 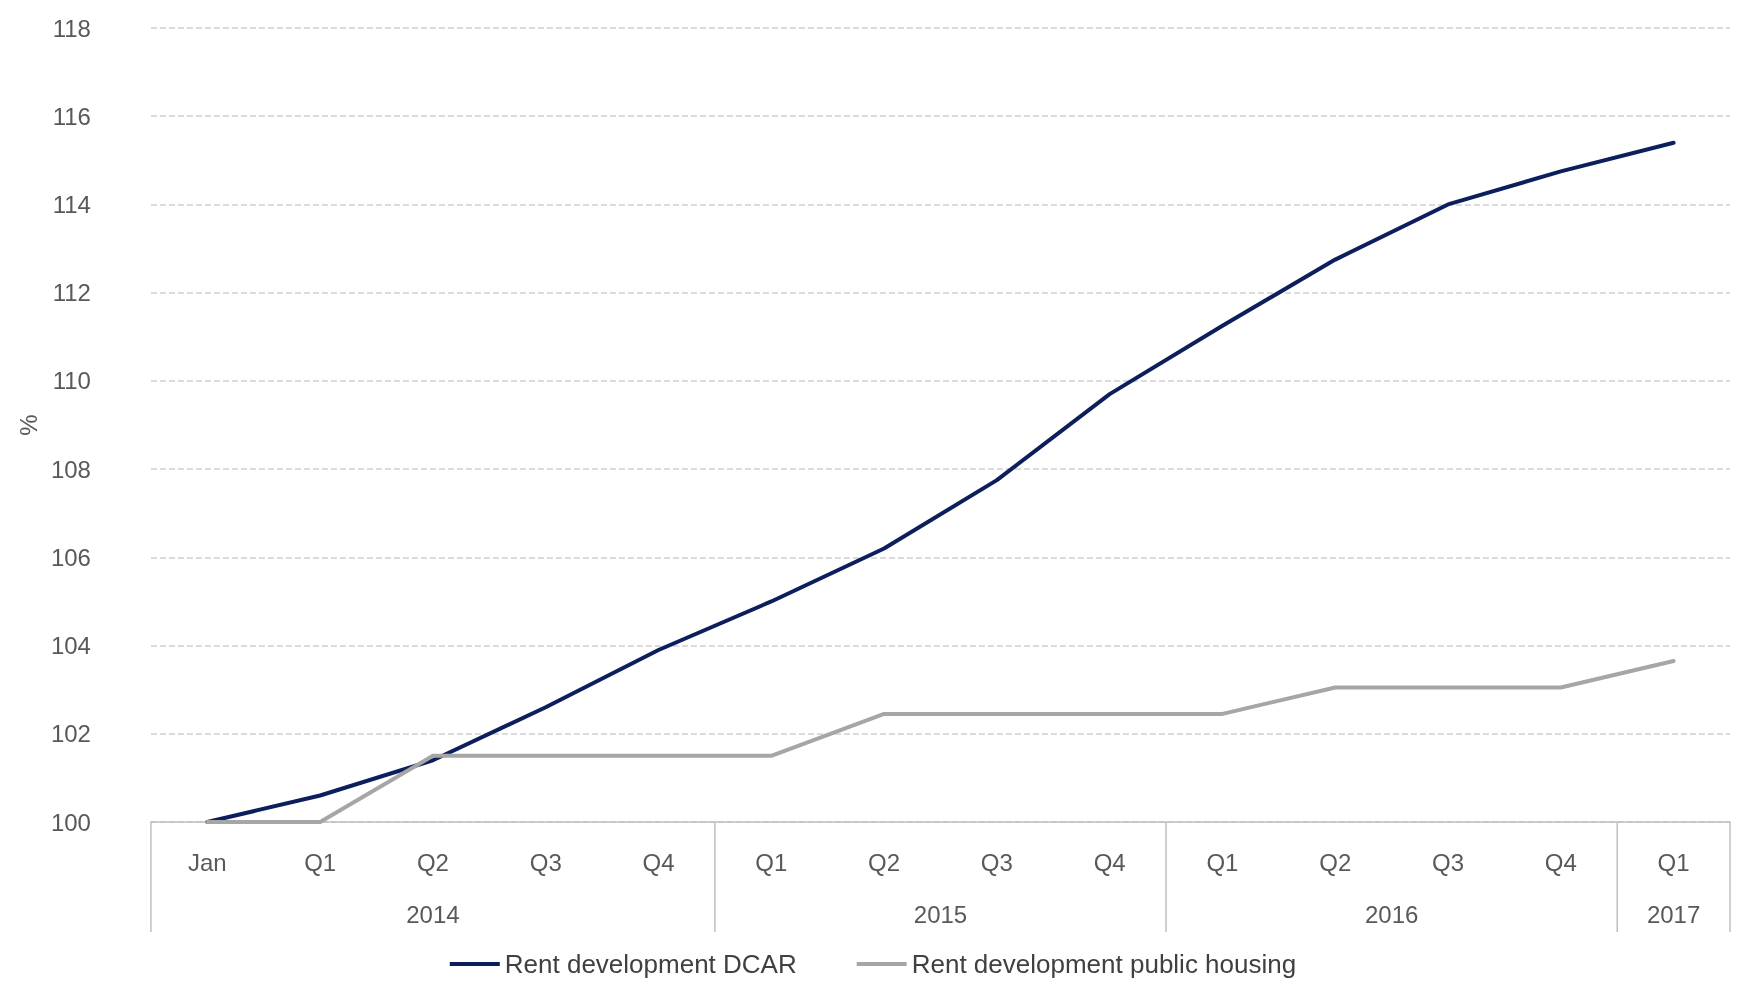 I want to click on y-tick-label: 112, so click(x=71, y=293).